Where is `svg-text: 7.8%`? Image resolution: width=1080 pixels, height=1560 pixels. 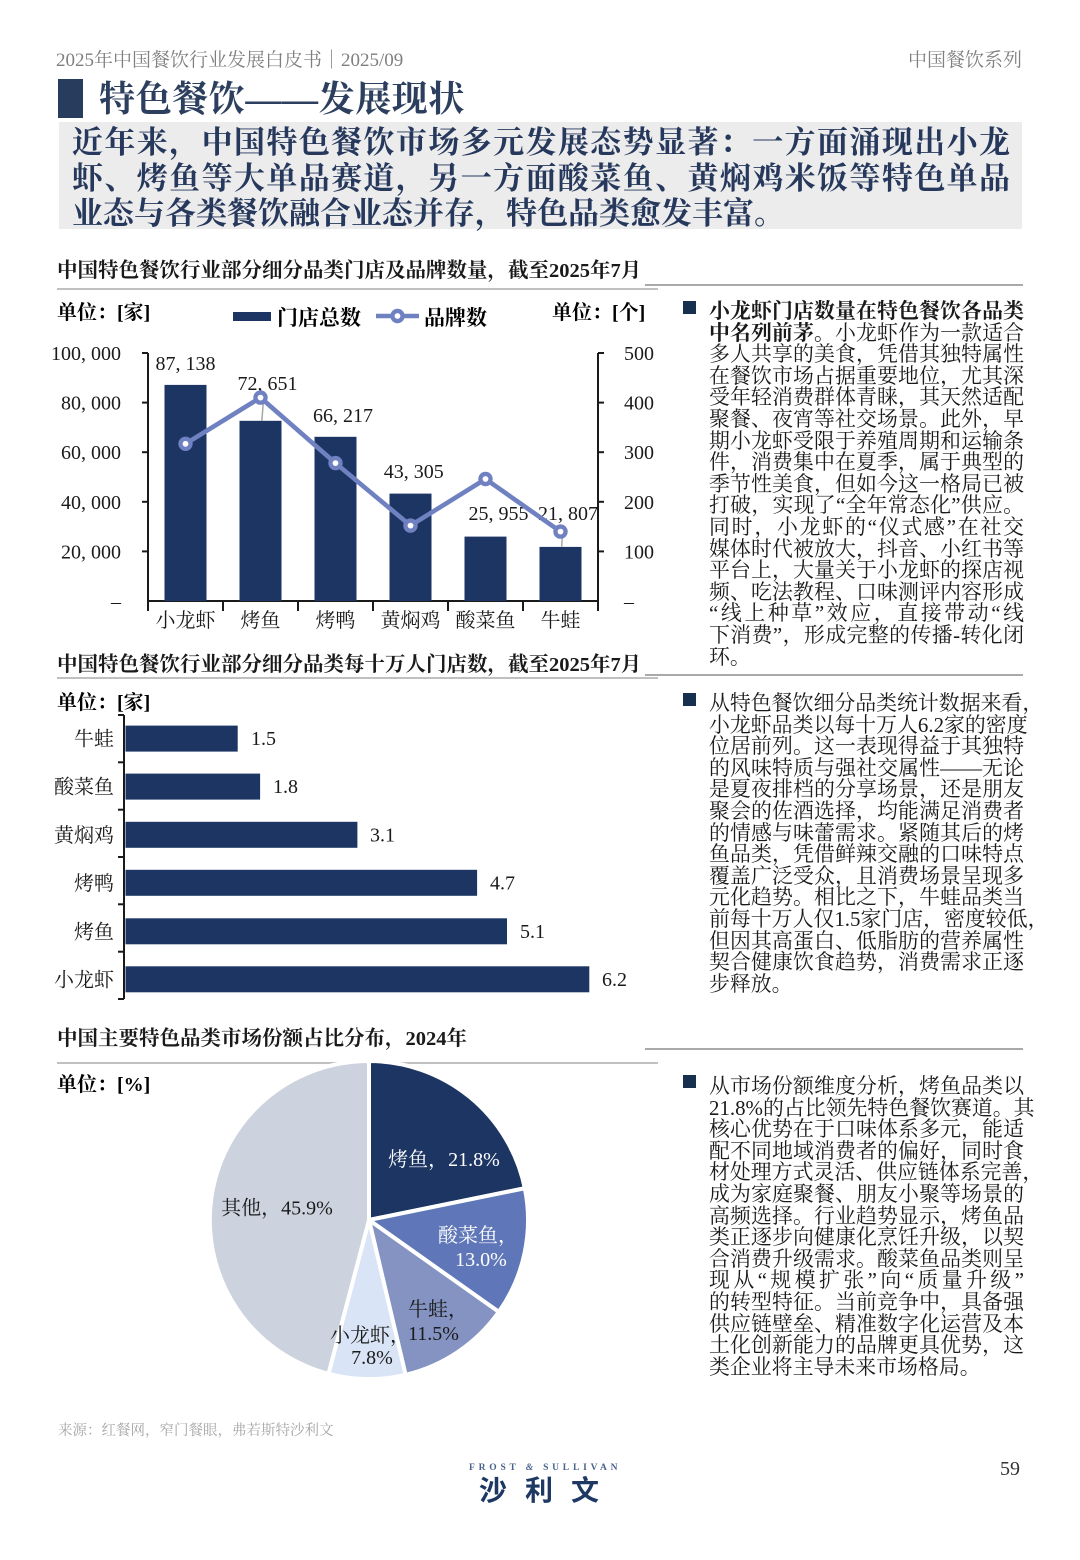 svg-text: 7.8% is located at coordinates (372, 1358).